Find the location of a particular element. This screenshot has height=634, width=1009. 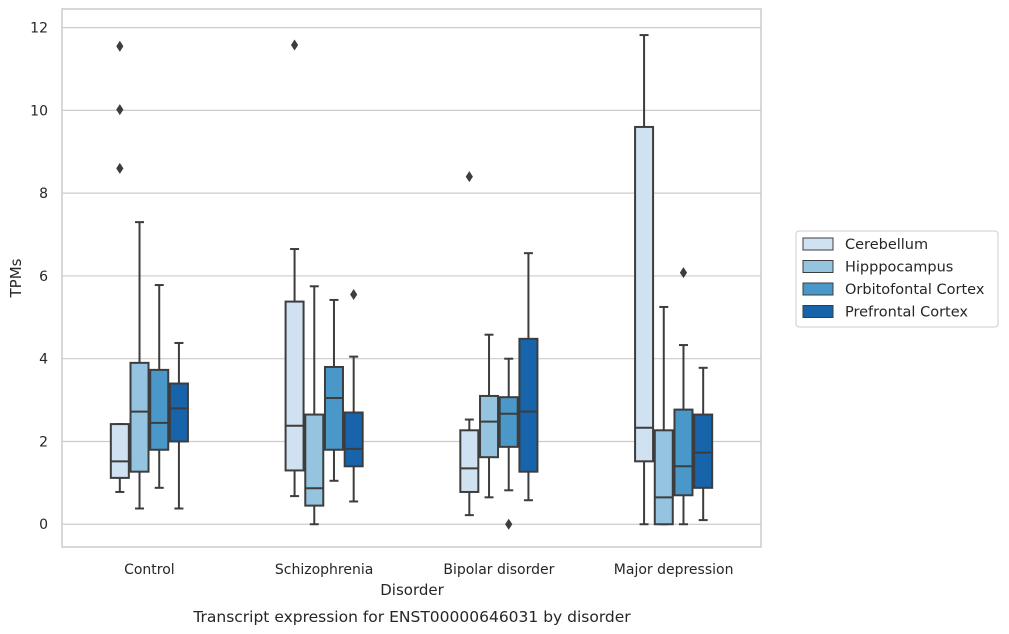

y-tick-label: 2 is located at coordinates (43, 442).